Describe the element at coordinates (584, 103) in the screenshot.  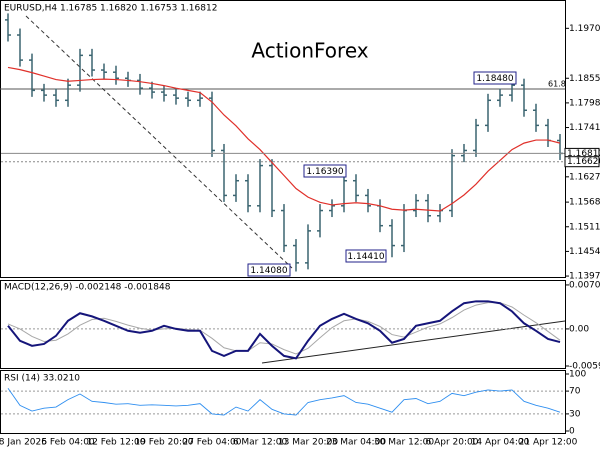
I see `y-tick-label: 1.17980` at that location.